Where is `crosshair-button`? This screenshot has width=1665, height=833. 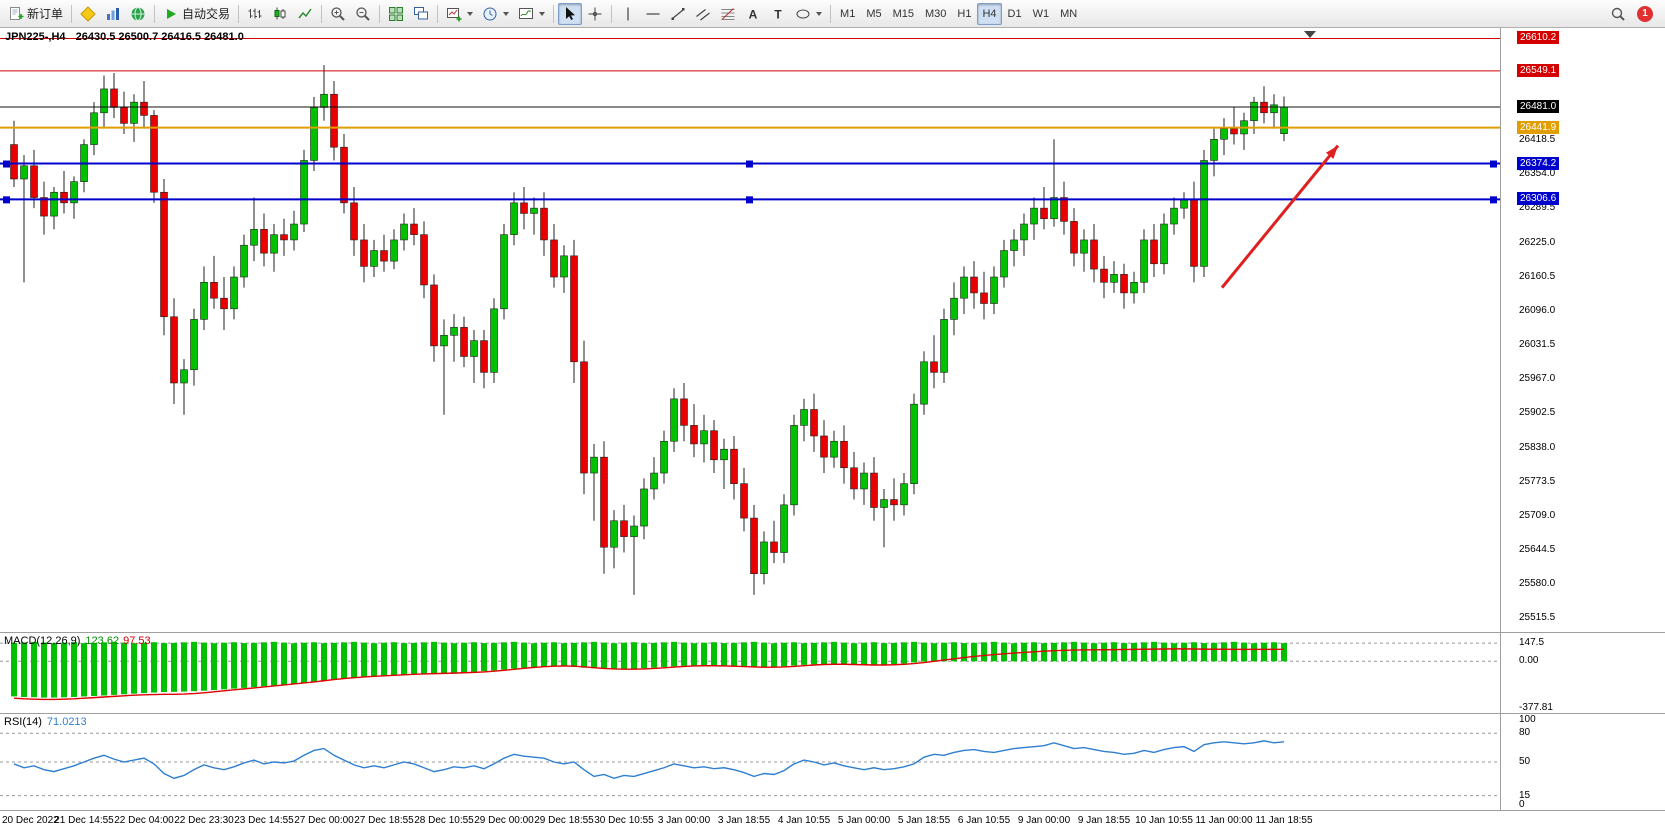
crosshair-button is located at coordinates (595, 14).